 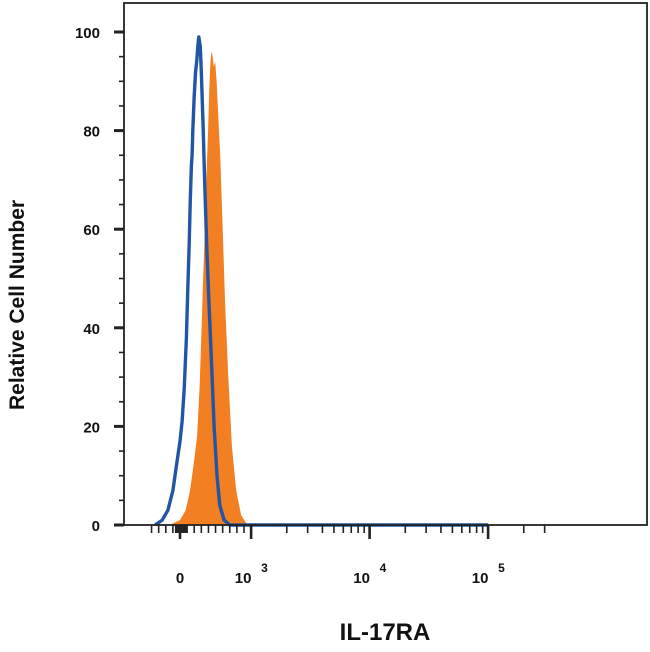 What do you see at coordinates (383, 568) in the screenshot?
I see `x-tick-exponent: 4` at bounding box center [383, 568].